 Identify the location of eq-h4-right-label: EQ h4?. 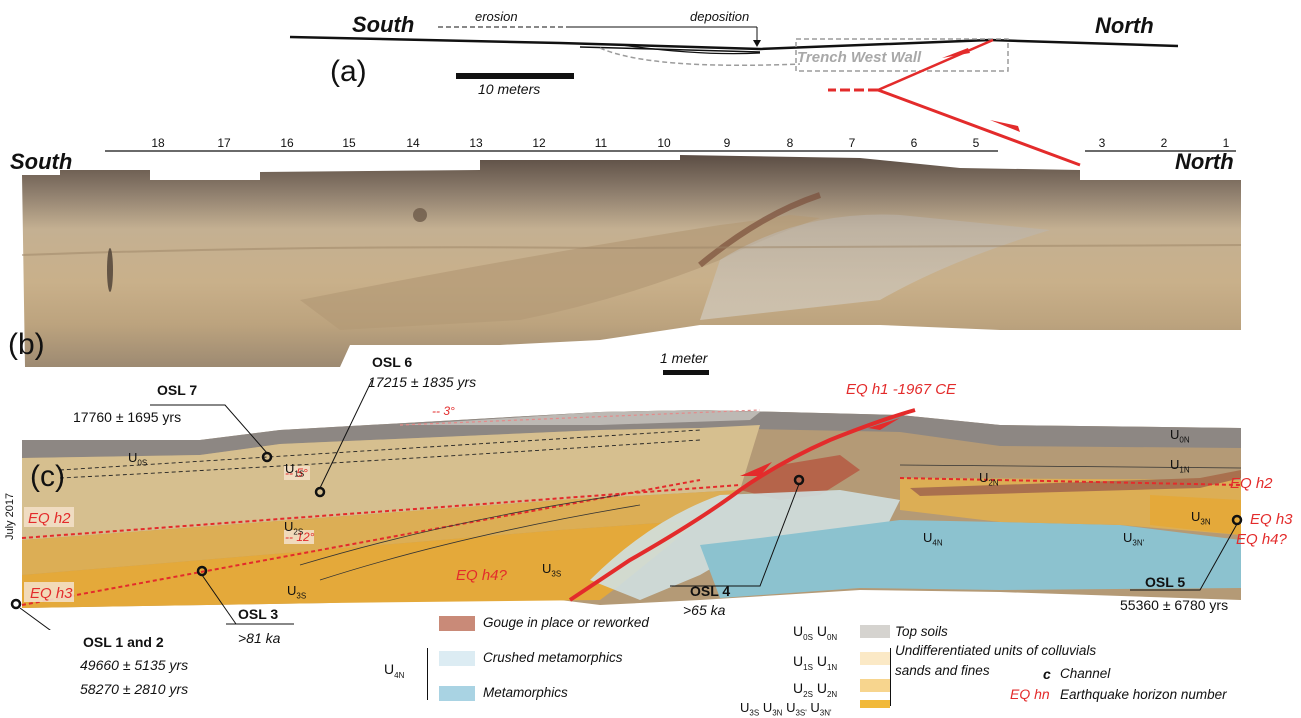
(1261, 539).